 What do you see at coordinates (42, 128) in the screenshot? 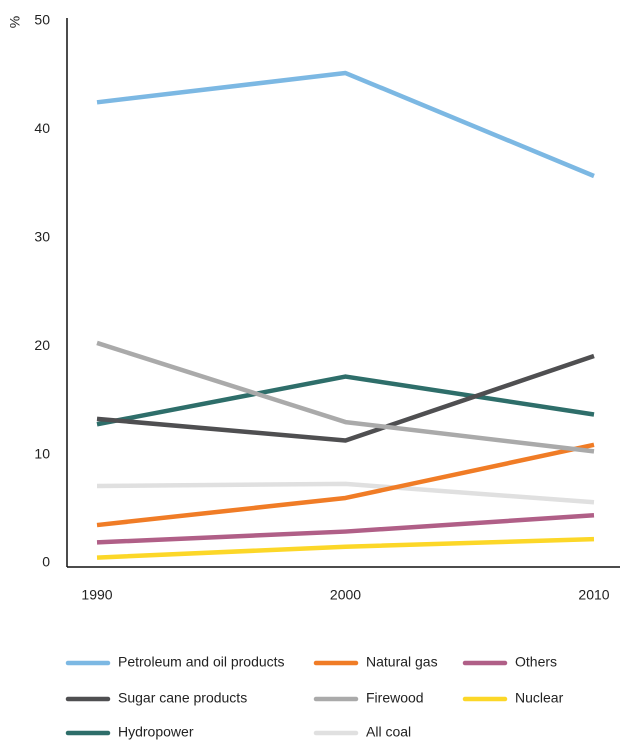
I see `y-tick-label: 40` at bounding box center [42, 128].